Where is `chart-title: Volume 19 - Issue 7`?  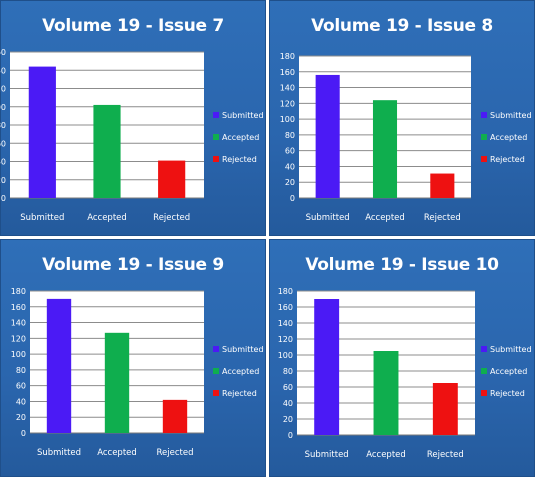
chart-title: Volume 19 - Issue 7 is located at coordinates (133, 26).